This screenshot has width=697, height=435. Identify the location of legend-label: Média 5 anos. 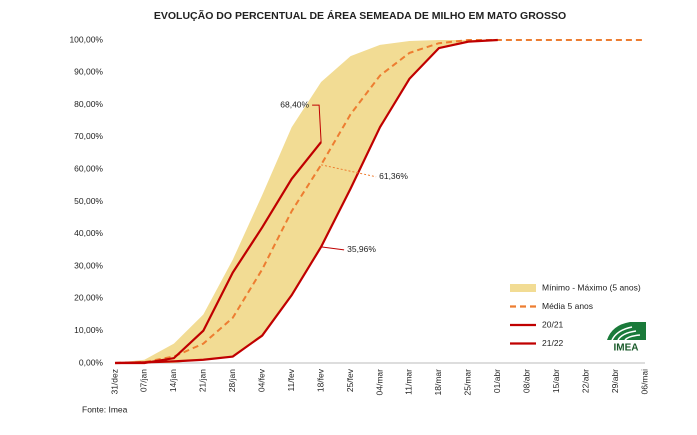
(567, 306).